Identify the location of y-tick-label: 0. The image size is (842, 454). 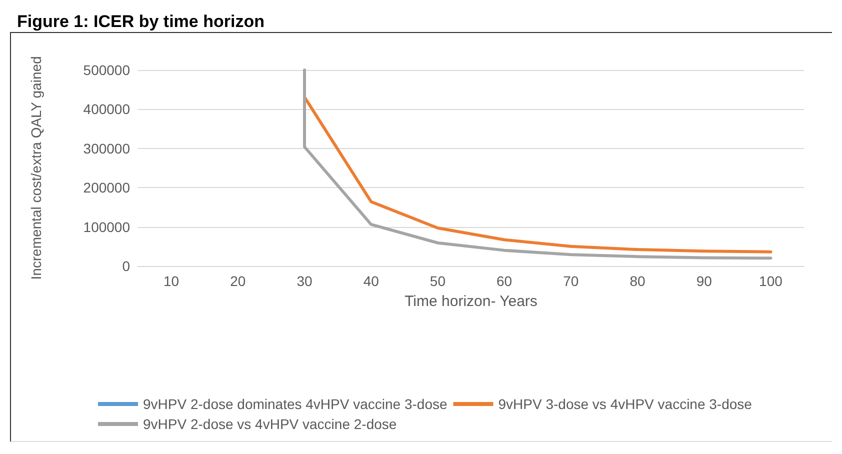
(126, 266).